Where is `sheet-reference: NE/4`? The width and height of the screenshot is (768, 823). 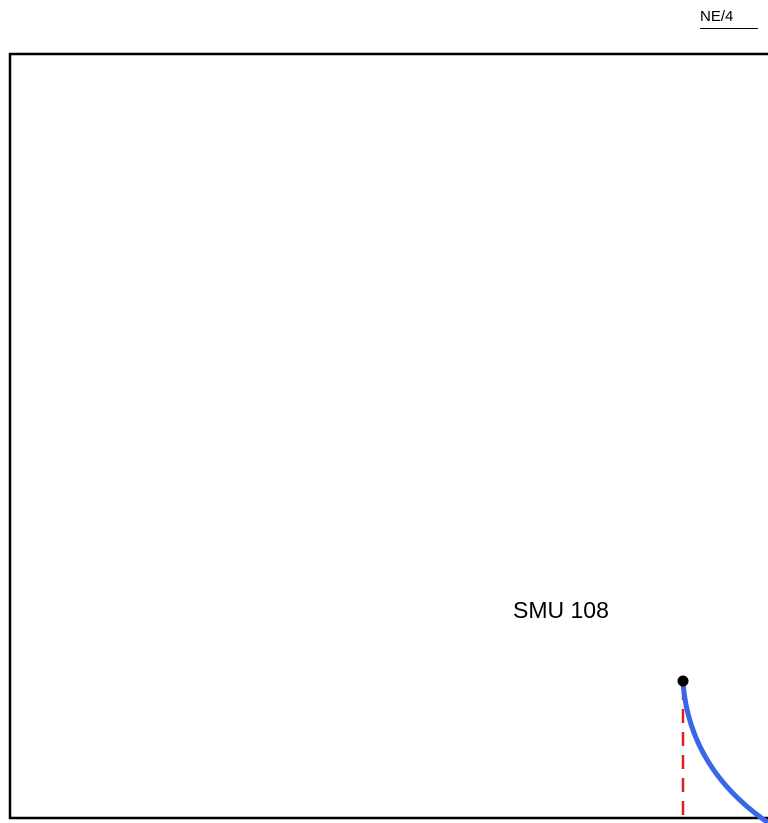
sheet-reference: NE/4 is located at coordinates (729, 18).